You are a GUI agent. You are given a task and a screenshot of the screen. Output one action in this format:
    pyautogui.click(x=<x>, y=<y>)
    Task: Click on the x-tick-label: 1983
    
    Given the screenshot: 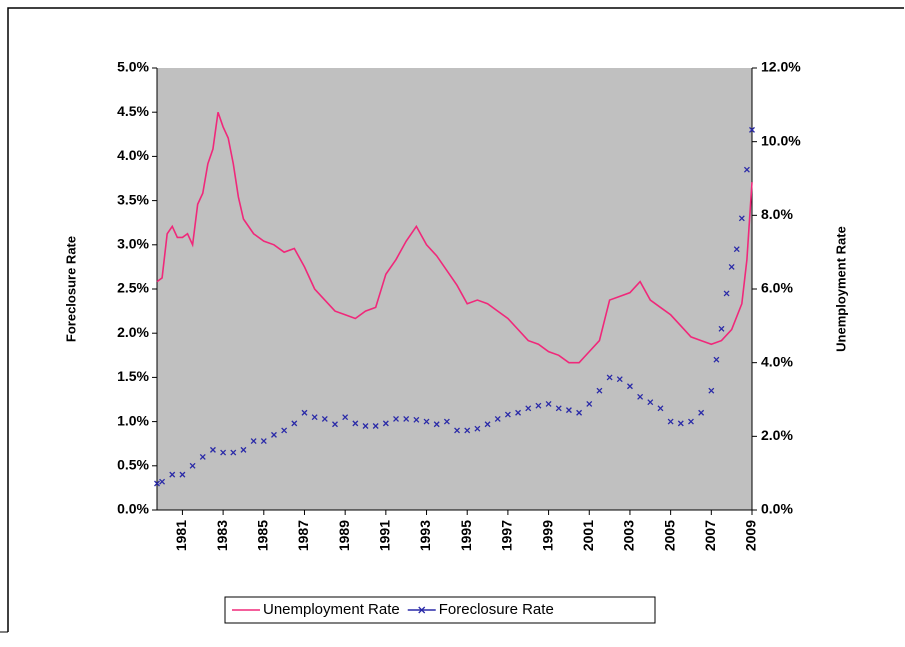 What is the action you would take?
    pyautogui.click(x=222, y=535)
    